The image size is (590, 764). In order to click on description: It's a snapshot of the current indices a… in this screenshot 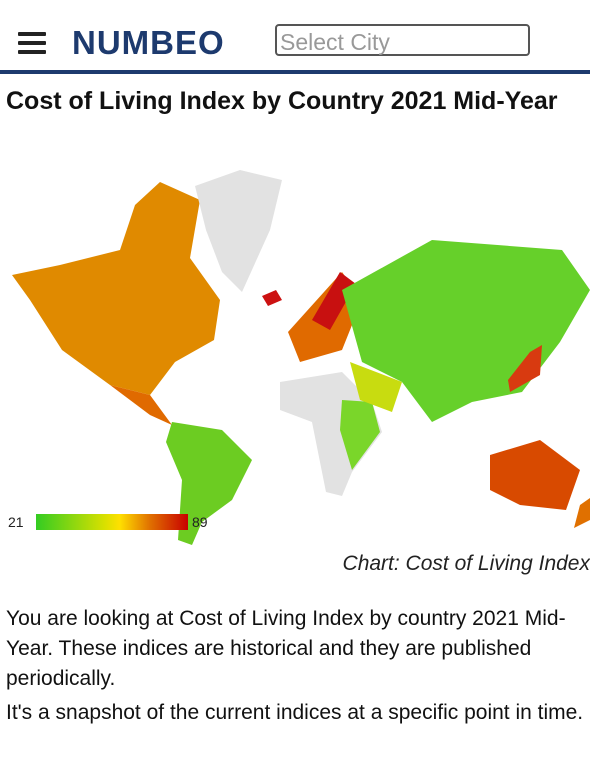, I will do `click(295, 712)`.